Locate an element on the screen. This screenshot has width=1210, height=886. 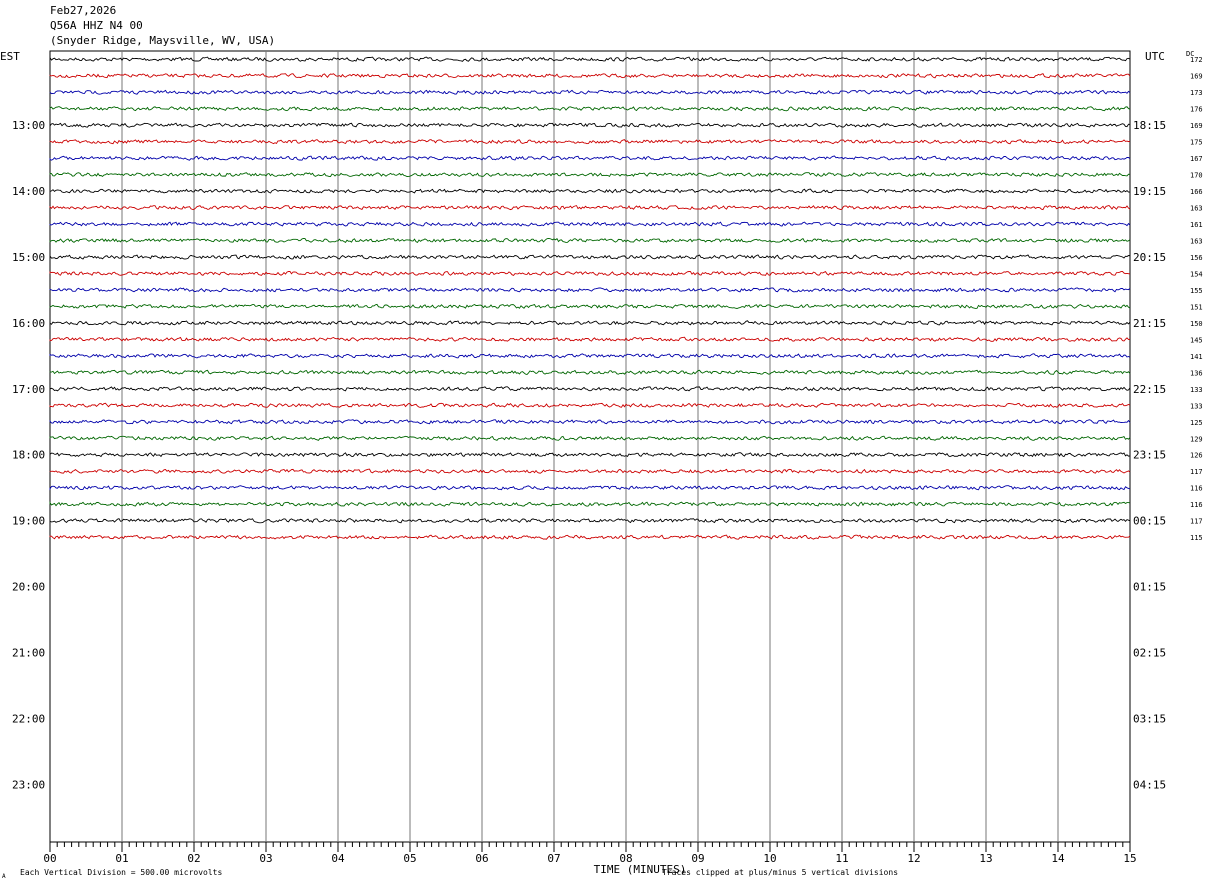
est-hour-label: 16:00 is located at coordinates (28, 323).